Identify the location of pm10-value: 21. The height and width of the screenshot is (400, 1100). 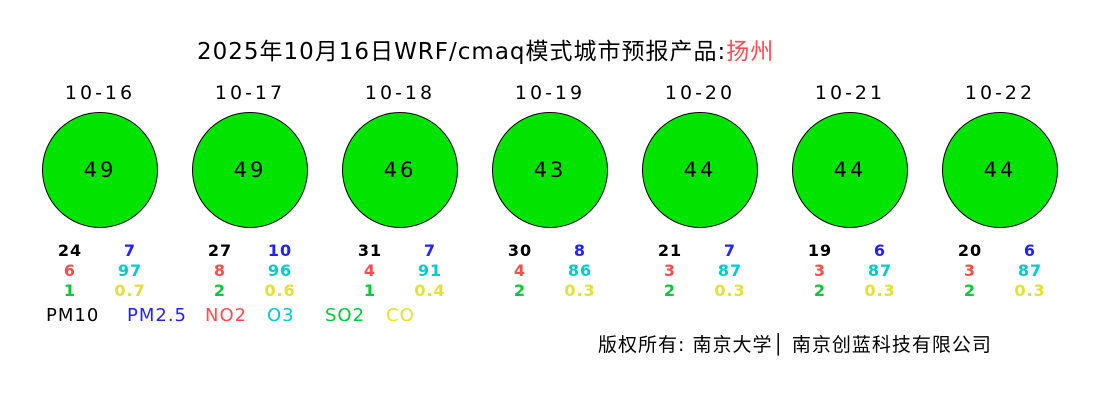
(670, 250).